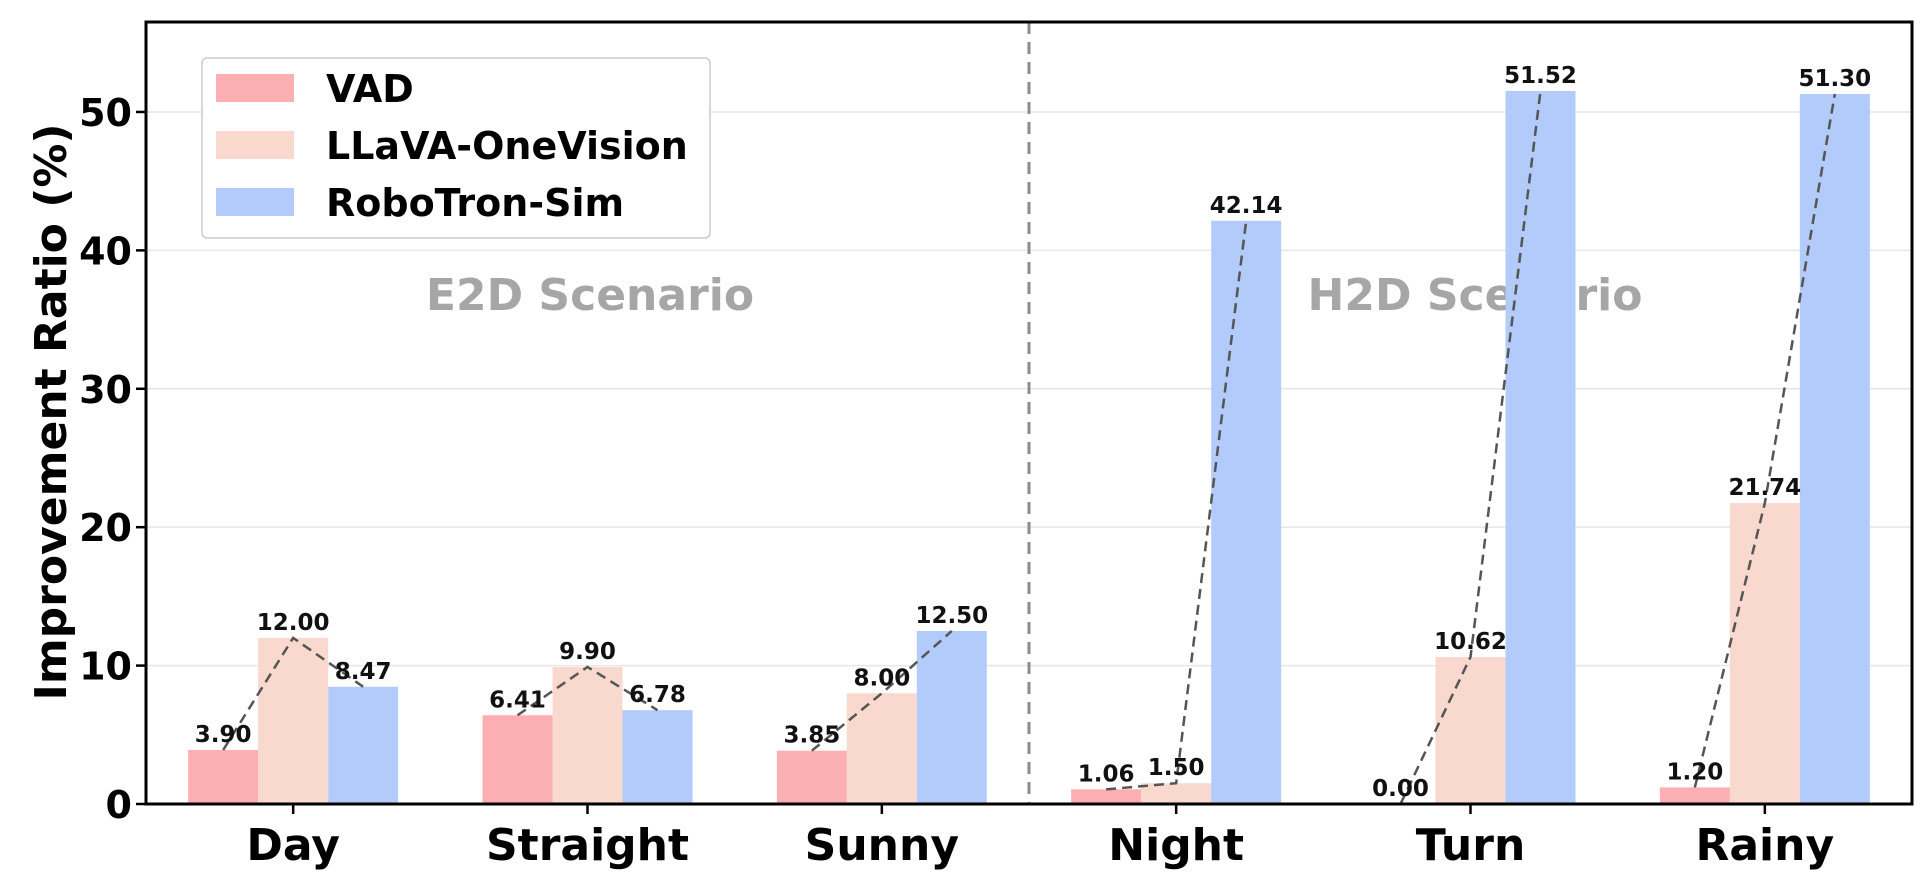 The image size is (1932, 896). Describe the element at coordinates (105, 528) in the screenshot. I see `y-tick-label: 20` at that location.